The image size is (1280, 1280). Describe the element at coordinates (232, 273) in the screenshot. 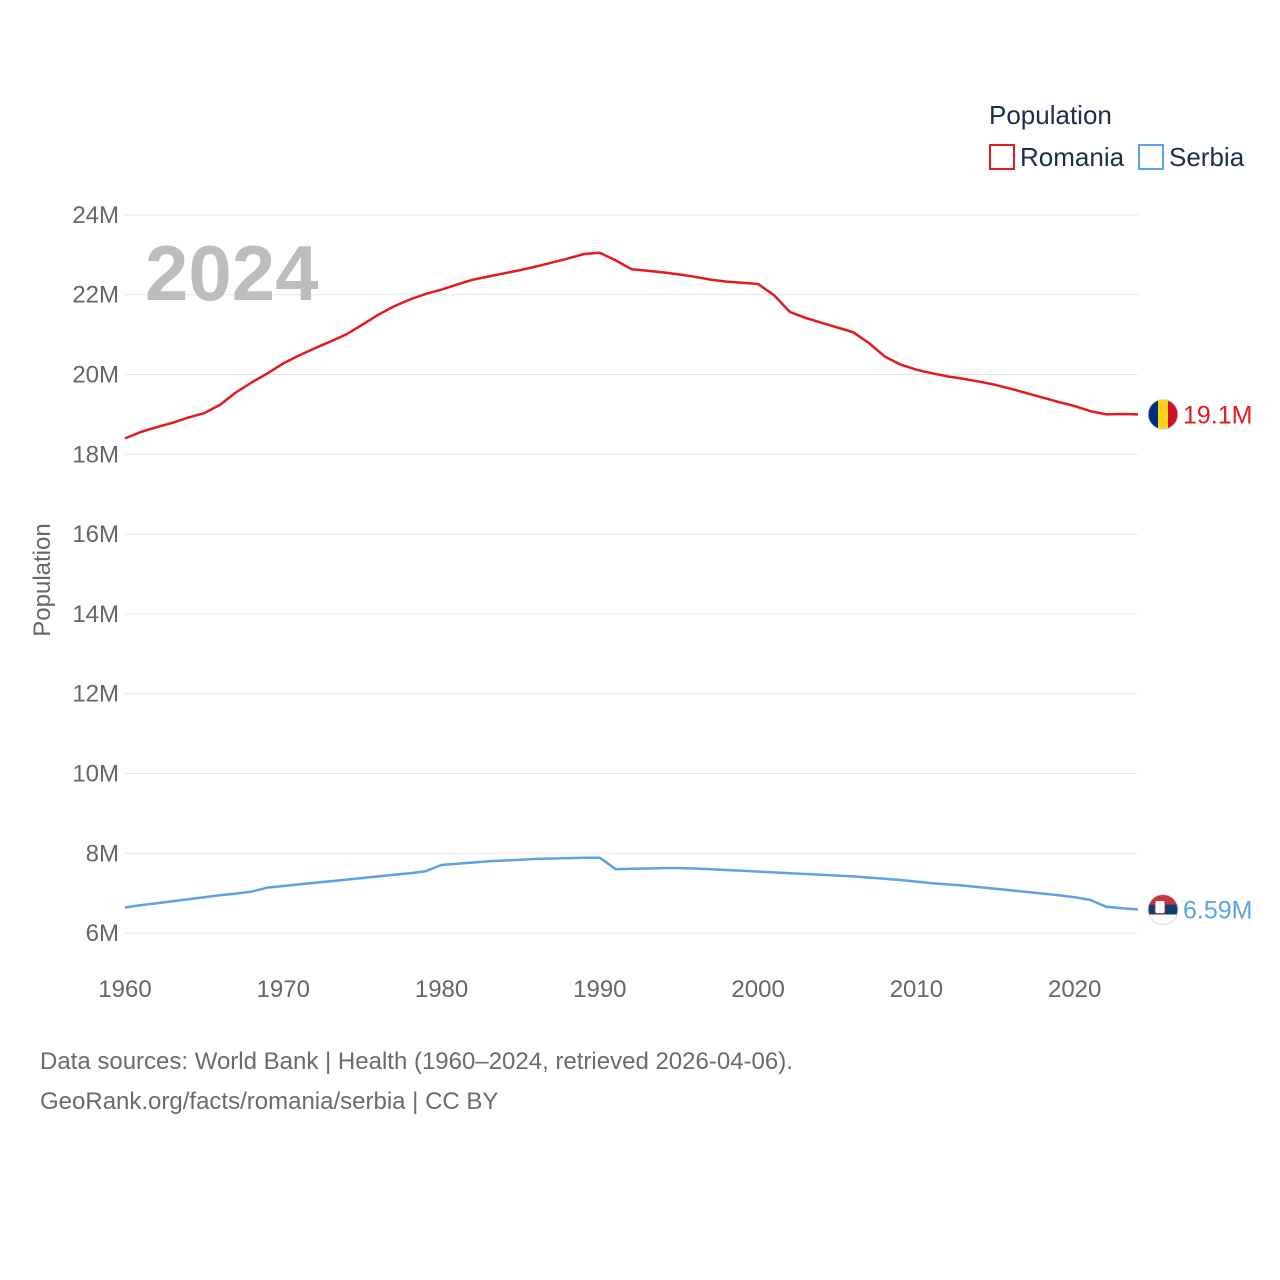

I see `year-watermark: 2024` at that location.